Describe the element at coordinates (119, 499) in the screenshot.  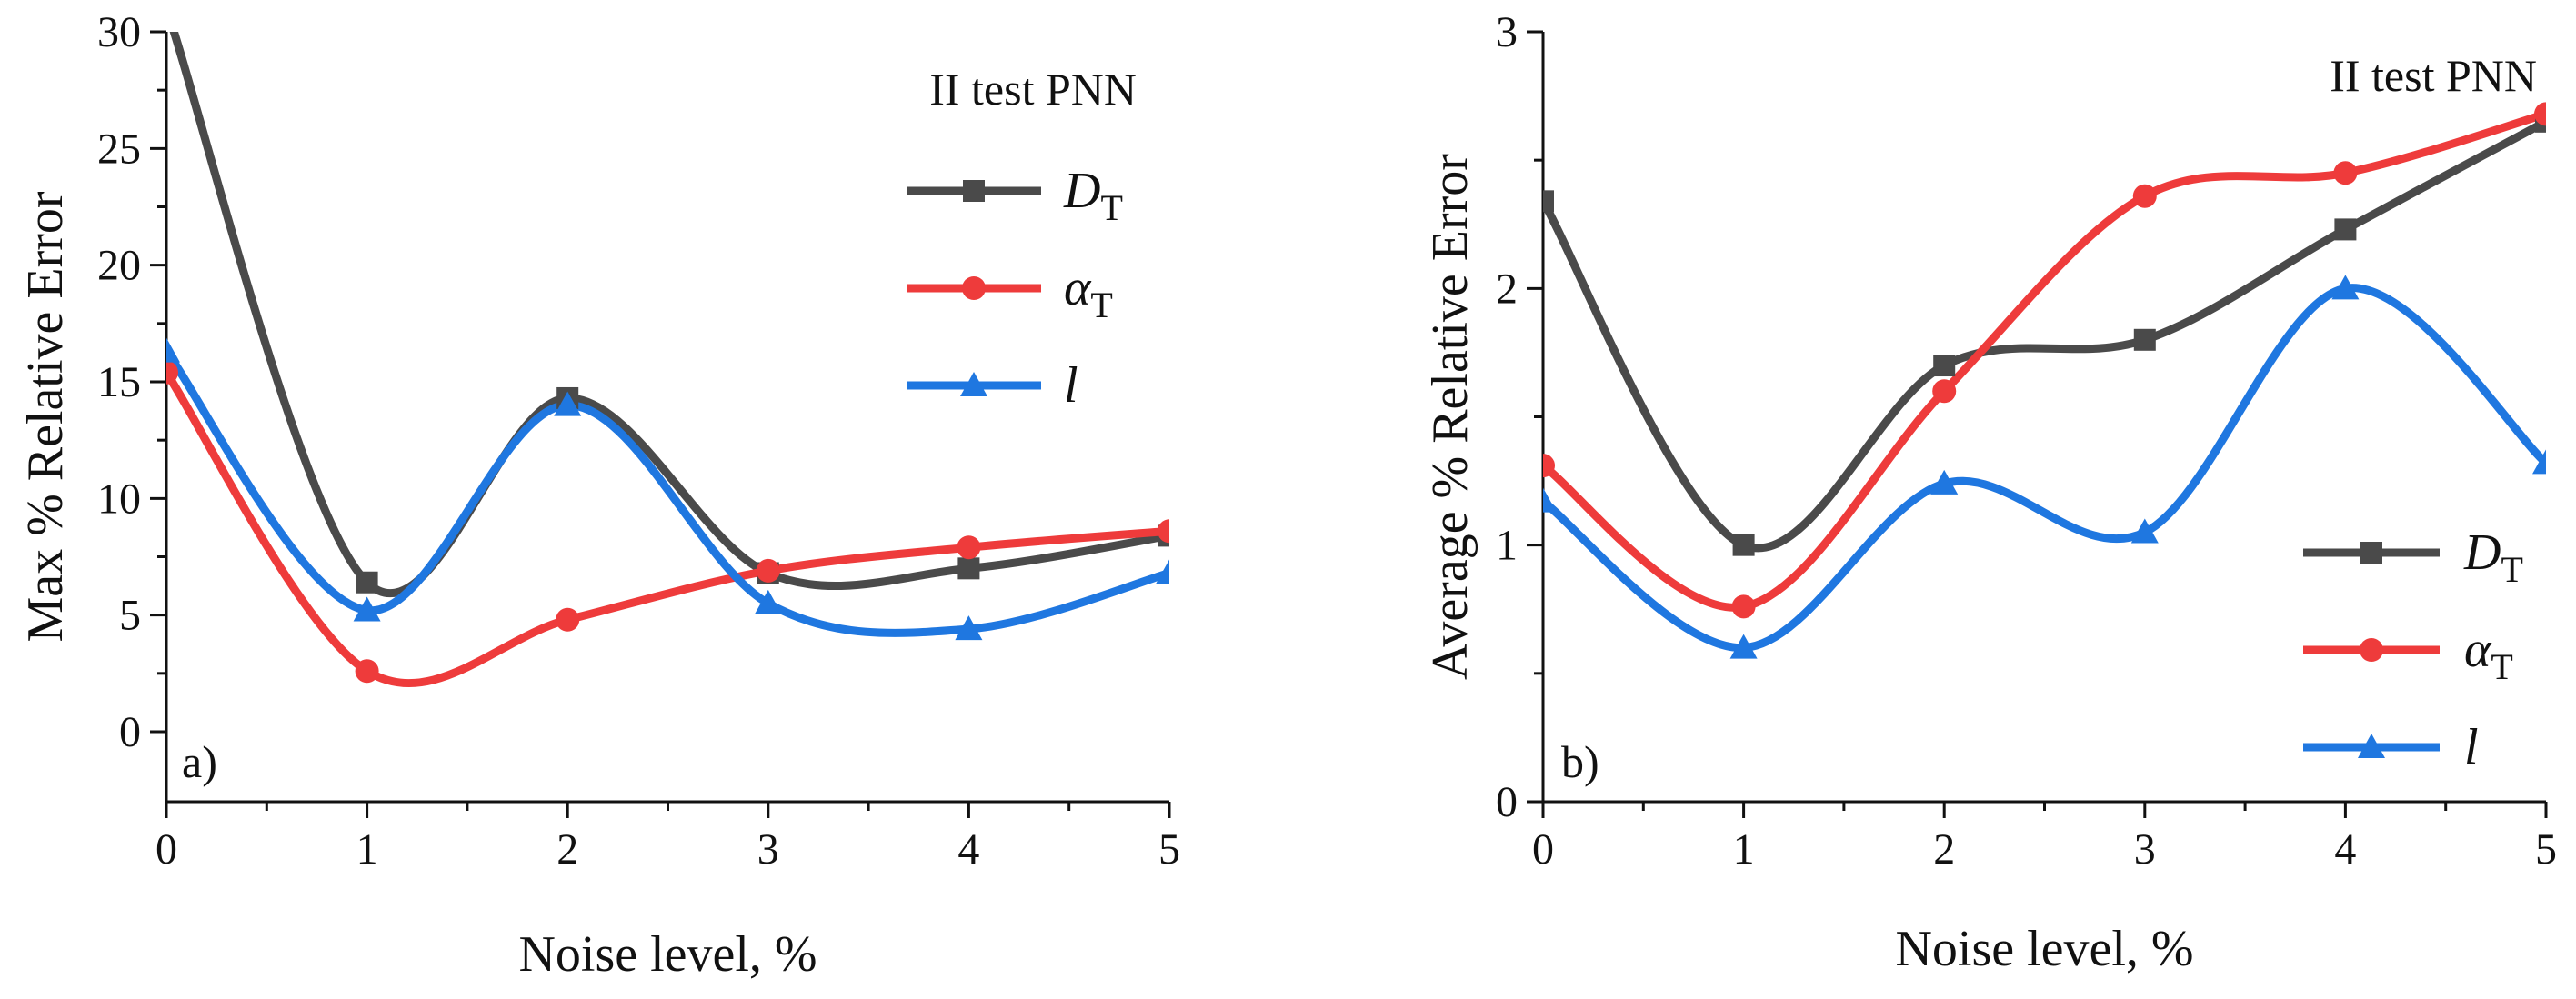
I see `y-tick-label: 10` at that location.